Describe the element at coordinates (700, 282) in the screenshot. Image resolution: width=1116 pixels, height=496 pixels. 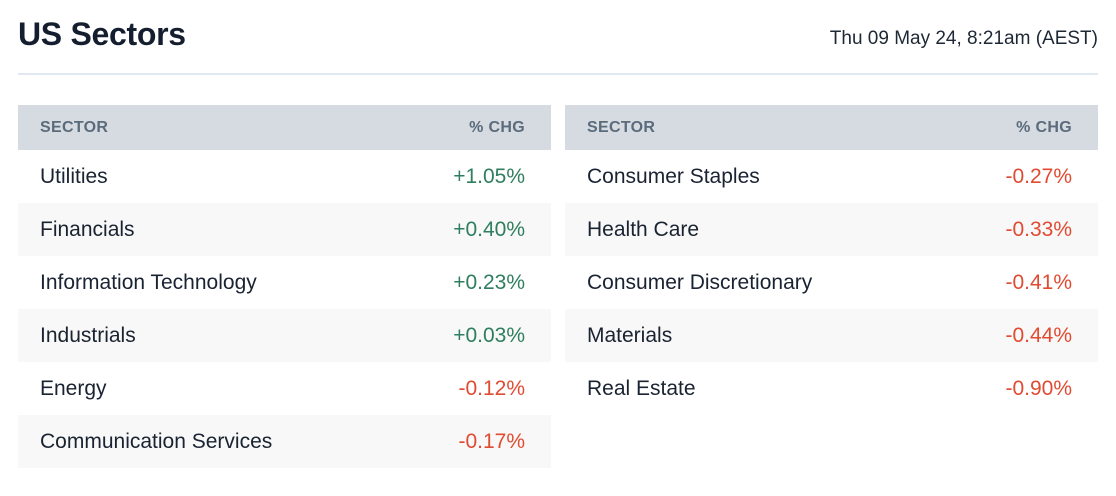
I see `sector-name: Consumer Discretionary` at that location.